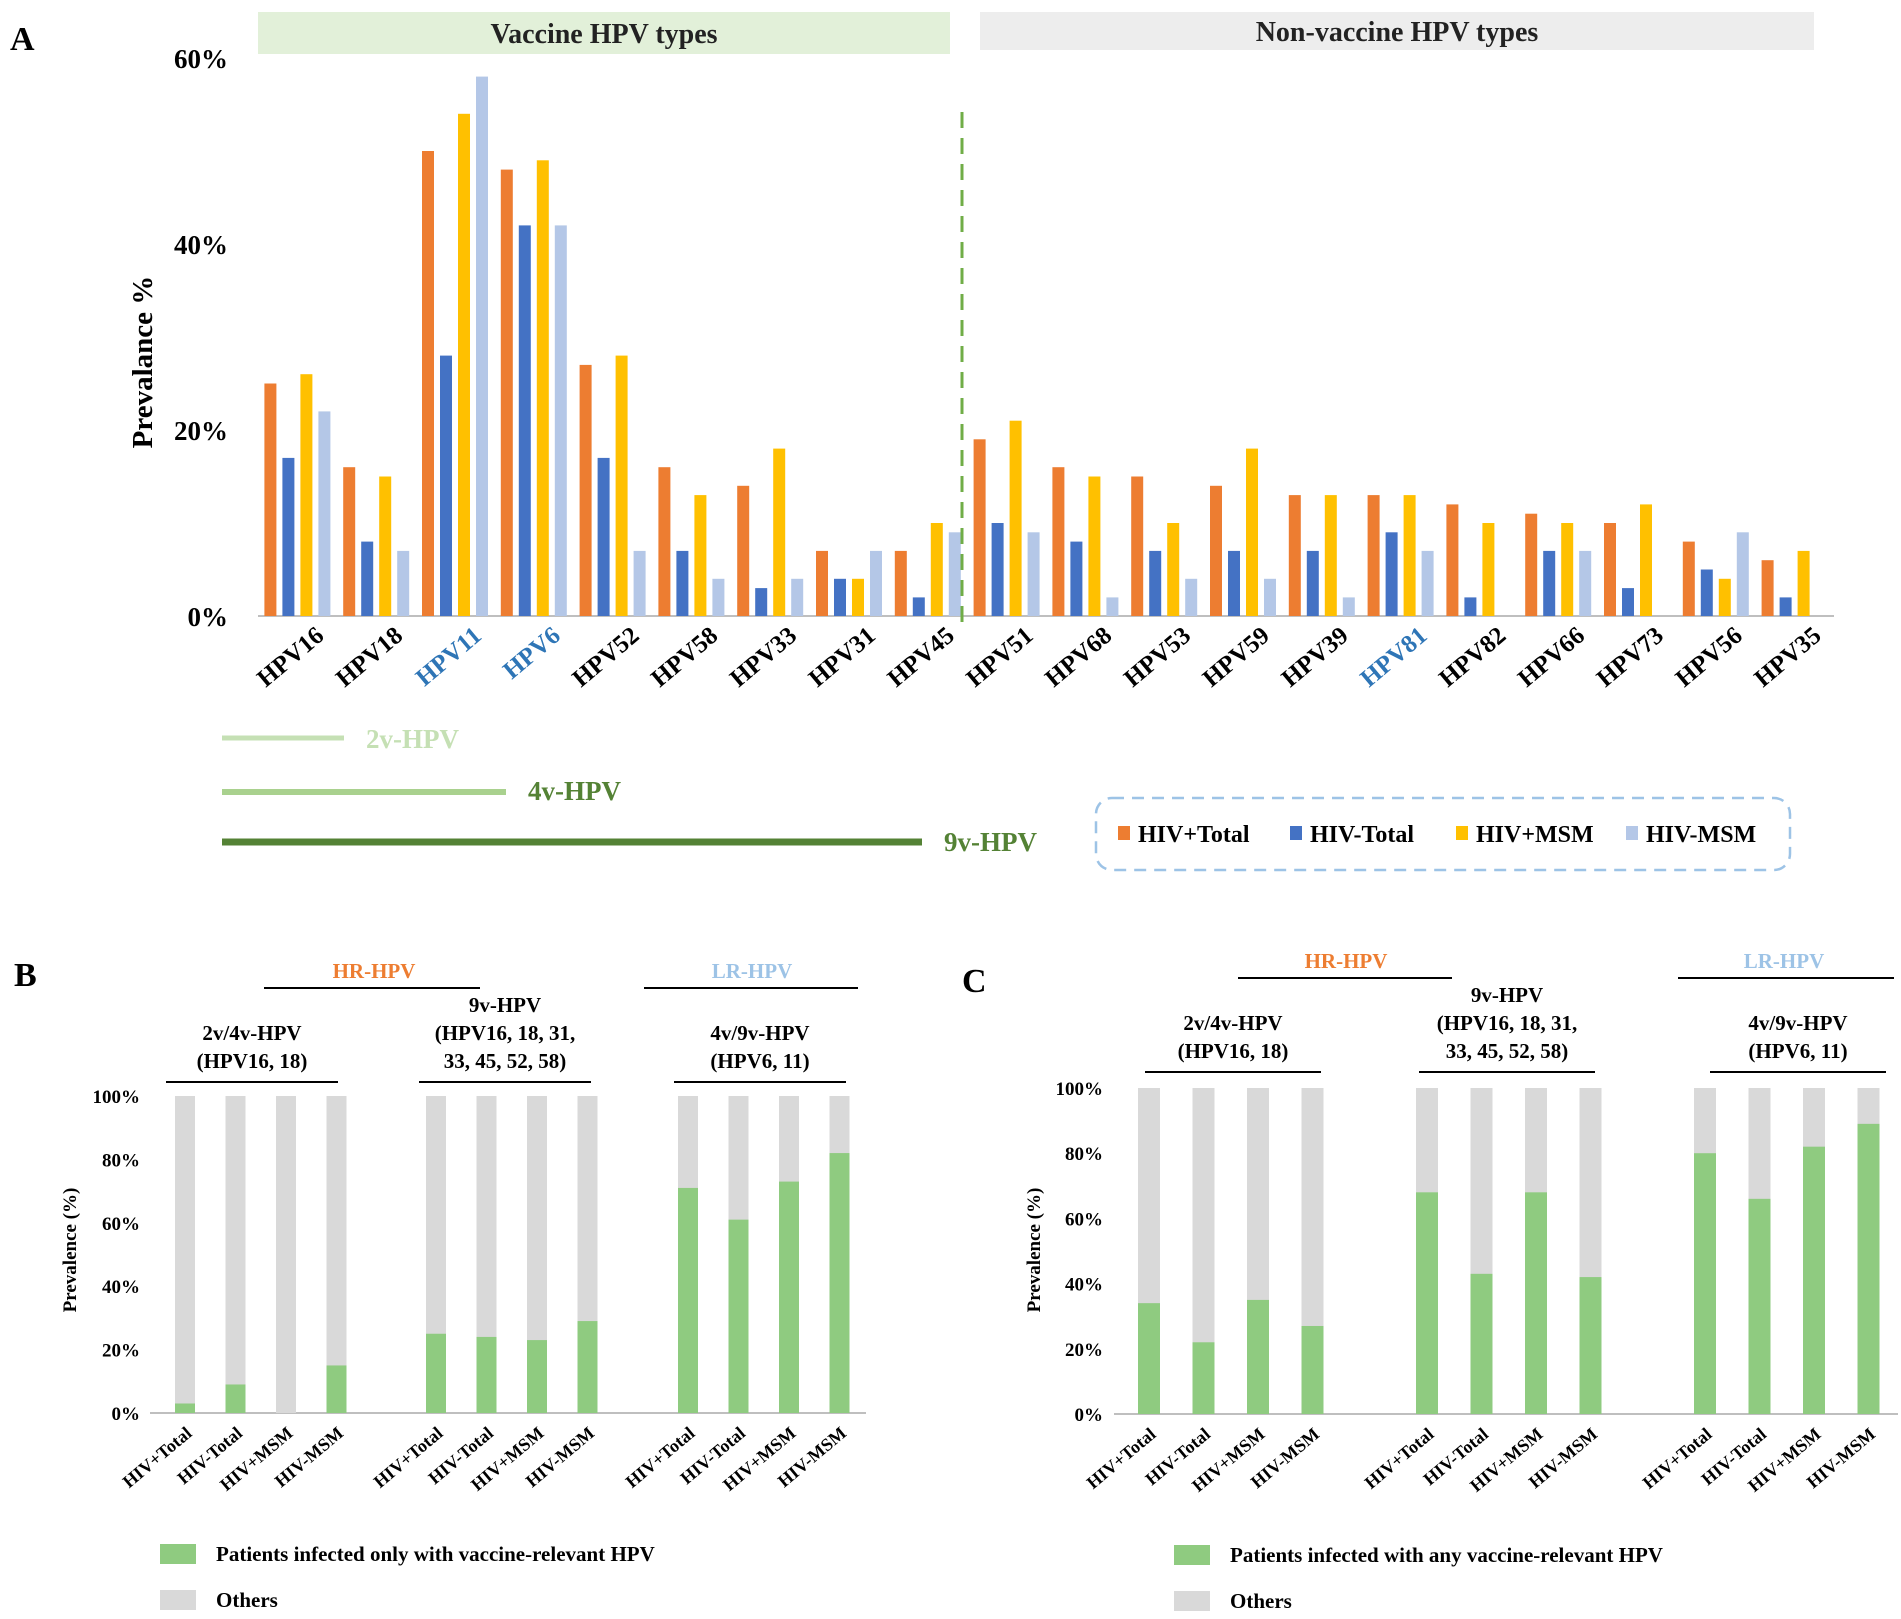 The image size is (1901, 1619). I want to click on y-tick-label: 0%, so click(126, 1414).